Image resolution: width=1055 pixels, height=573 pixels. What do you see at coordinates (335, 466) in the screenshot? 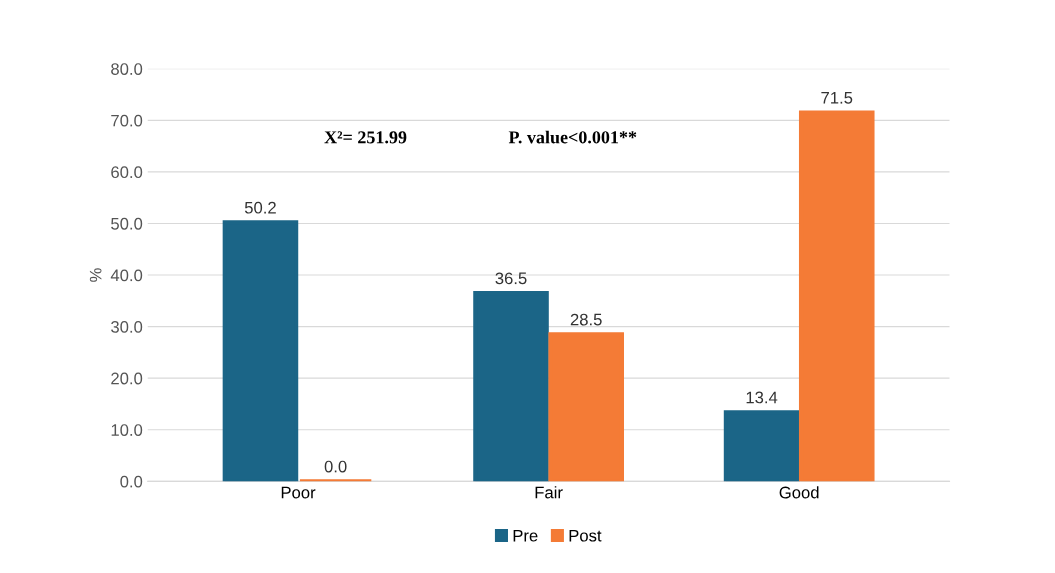
I see `data-label: 0.0` at bounding box center [335, 466].